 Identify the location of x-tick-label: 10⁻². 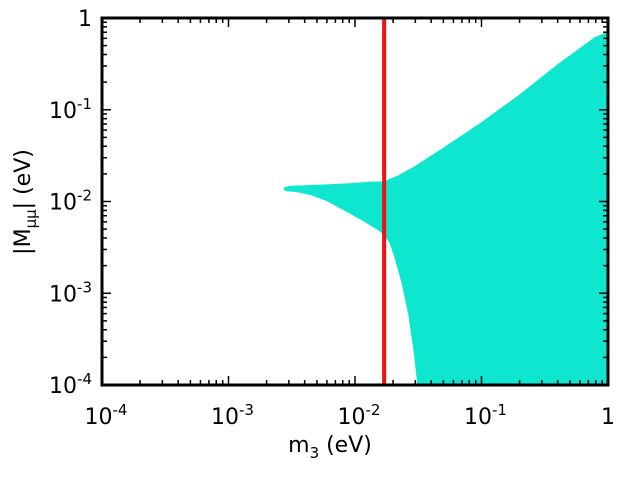
(359, 415).